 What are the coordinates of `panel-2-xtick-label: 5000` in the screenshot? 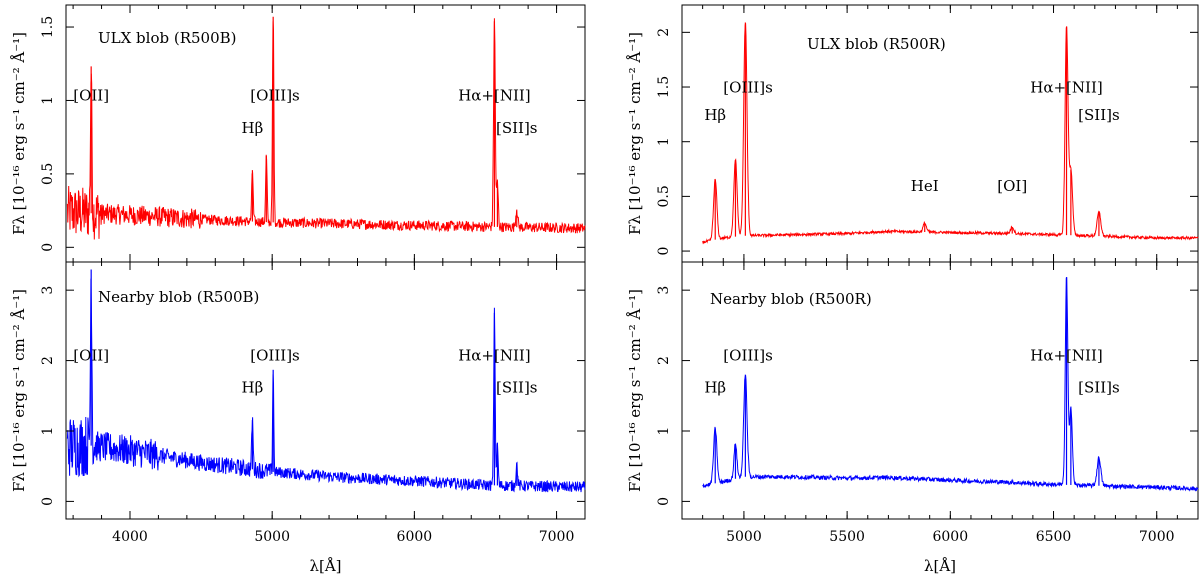 It's located at (272, 537).